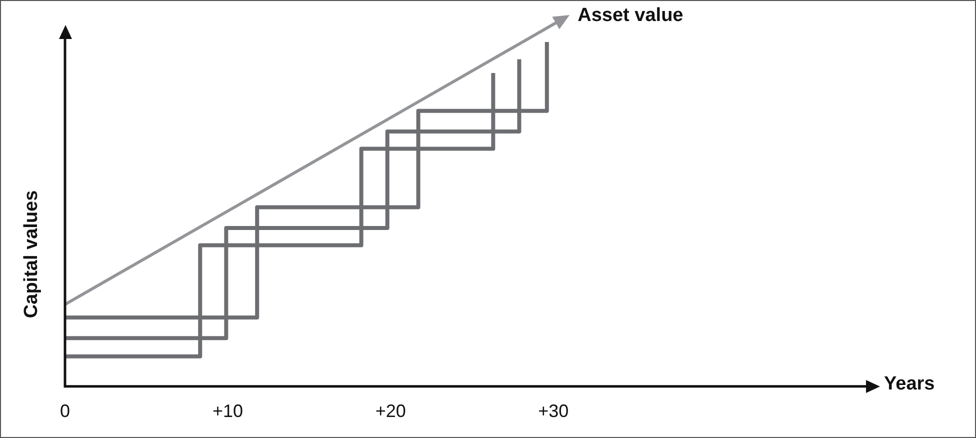 Image resolution: width=976 pixels, height=438 pixels. I want to click on y-axis-title: Capital values, so click(31, 254).